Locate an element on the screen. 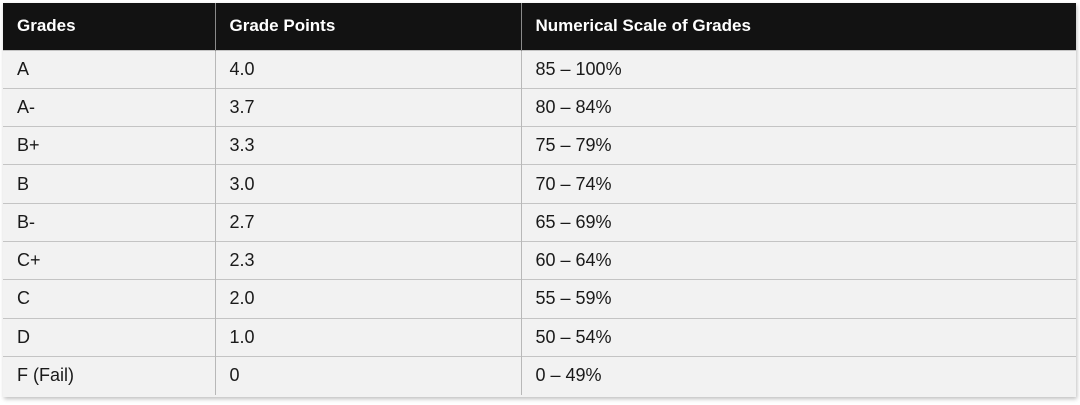  column-header-numerical-scale: Numerical Scale of Grades is located at coordinates (798, 26).